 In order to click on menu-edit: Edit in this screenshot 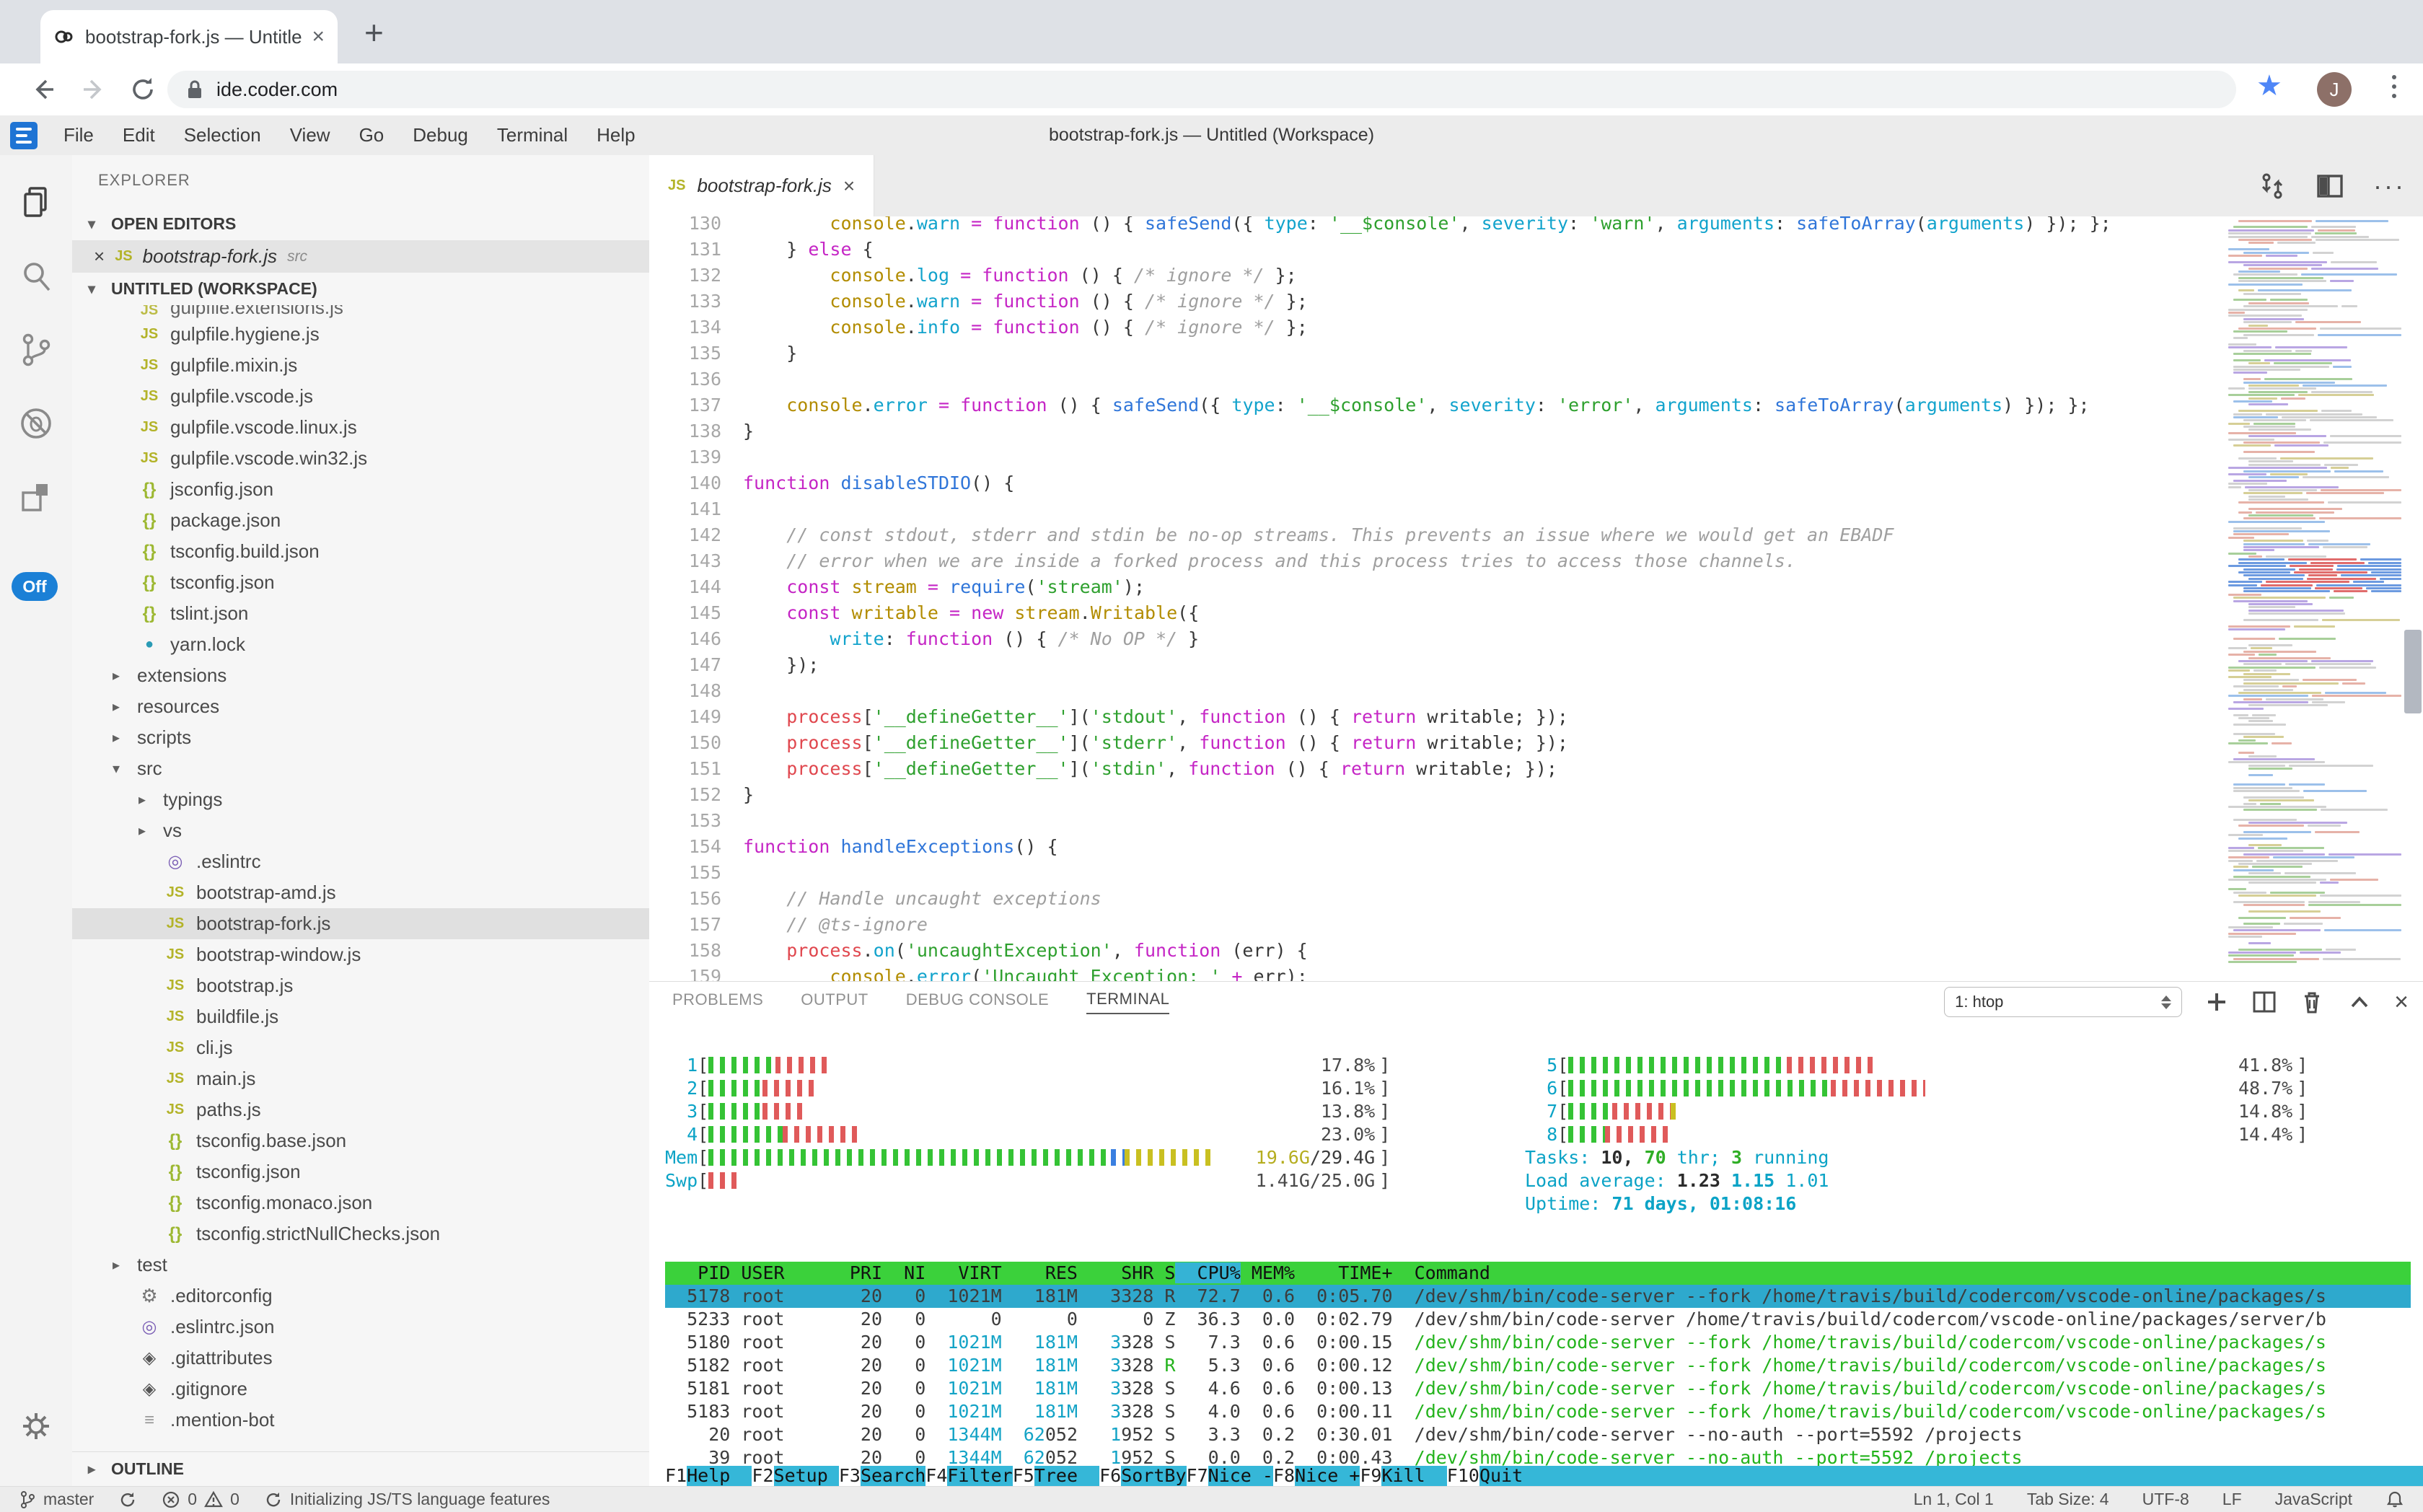, I will do `click(138, 135)`.